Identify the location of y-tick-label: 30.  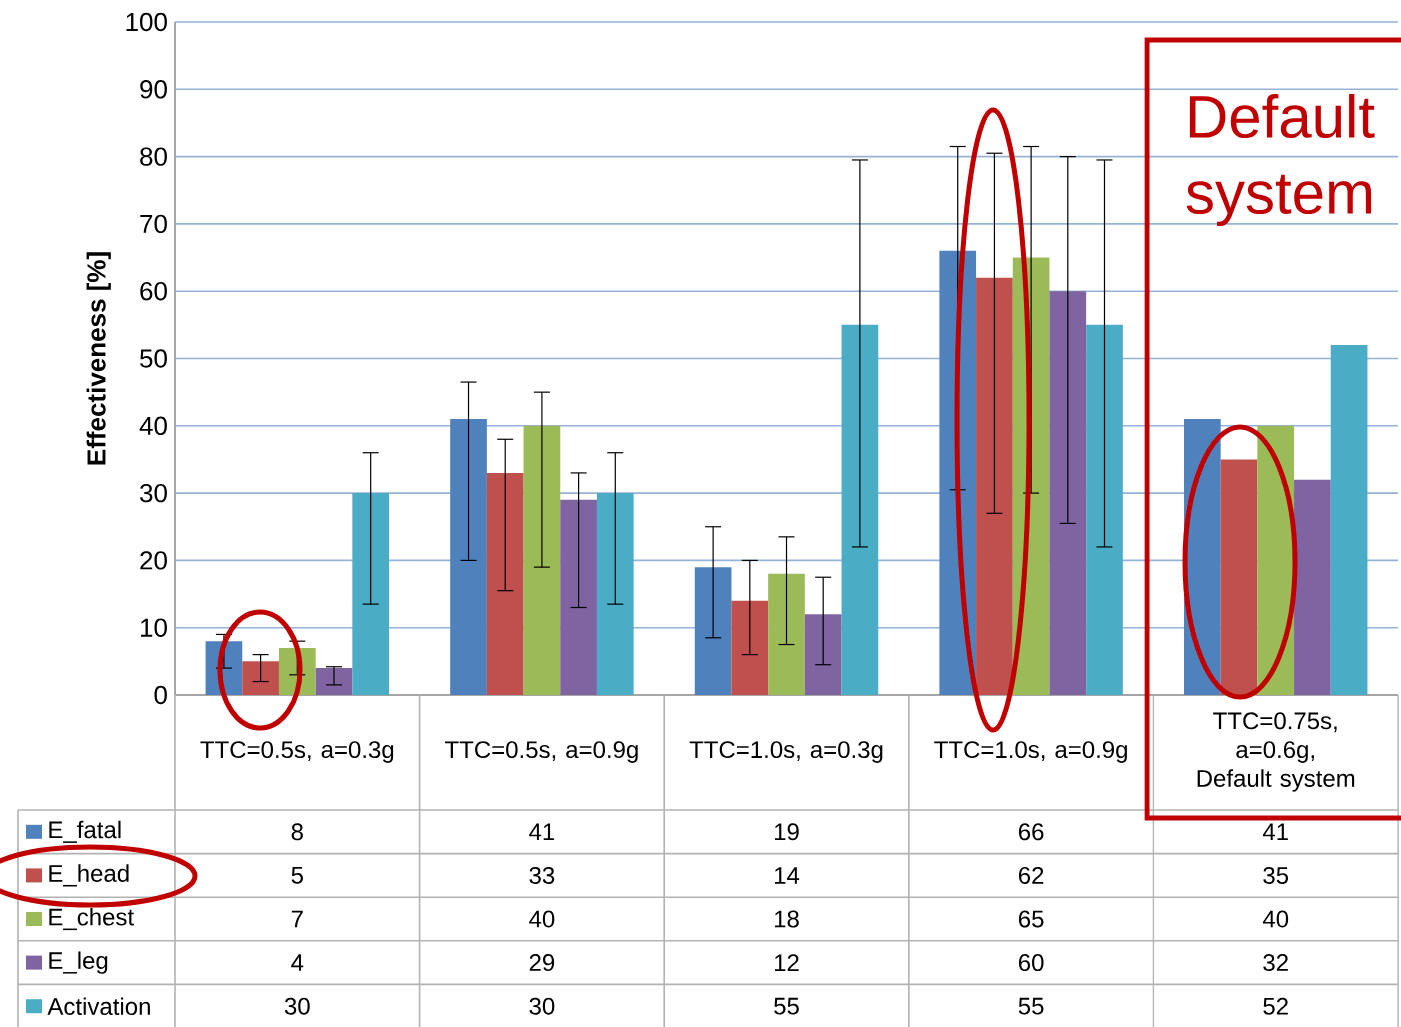
(153, 493).